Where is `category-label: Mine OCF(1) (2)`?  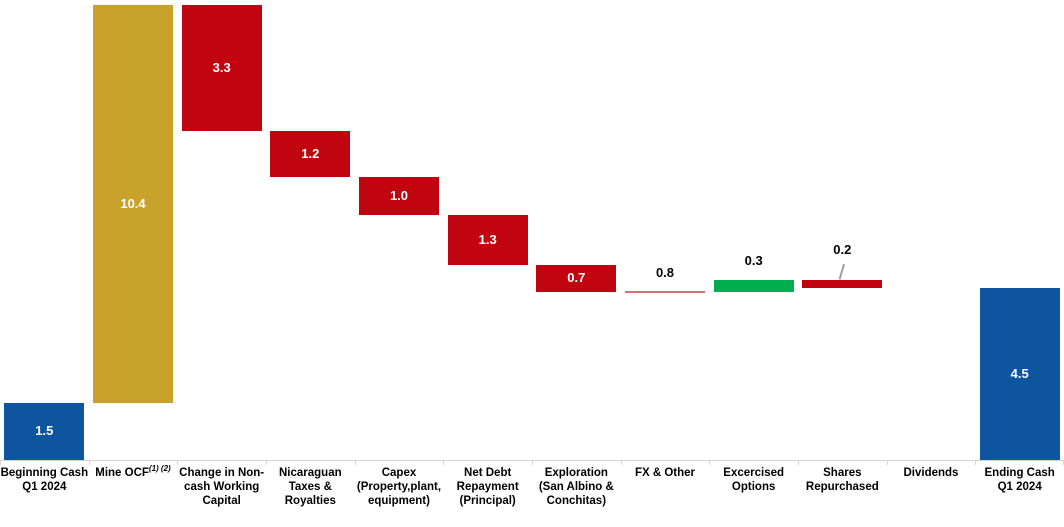
category-label: Mine OCF(1) (2) is located at coordinates (133, 471).